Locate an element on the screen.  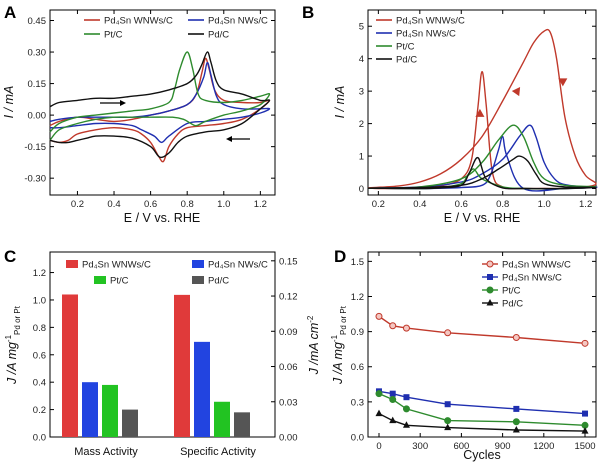
panel-b-xtick-label: 1.0 is located at coordinates (544, 204).